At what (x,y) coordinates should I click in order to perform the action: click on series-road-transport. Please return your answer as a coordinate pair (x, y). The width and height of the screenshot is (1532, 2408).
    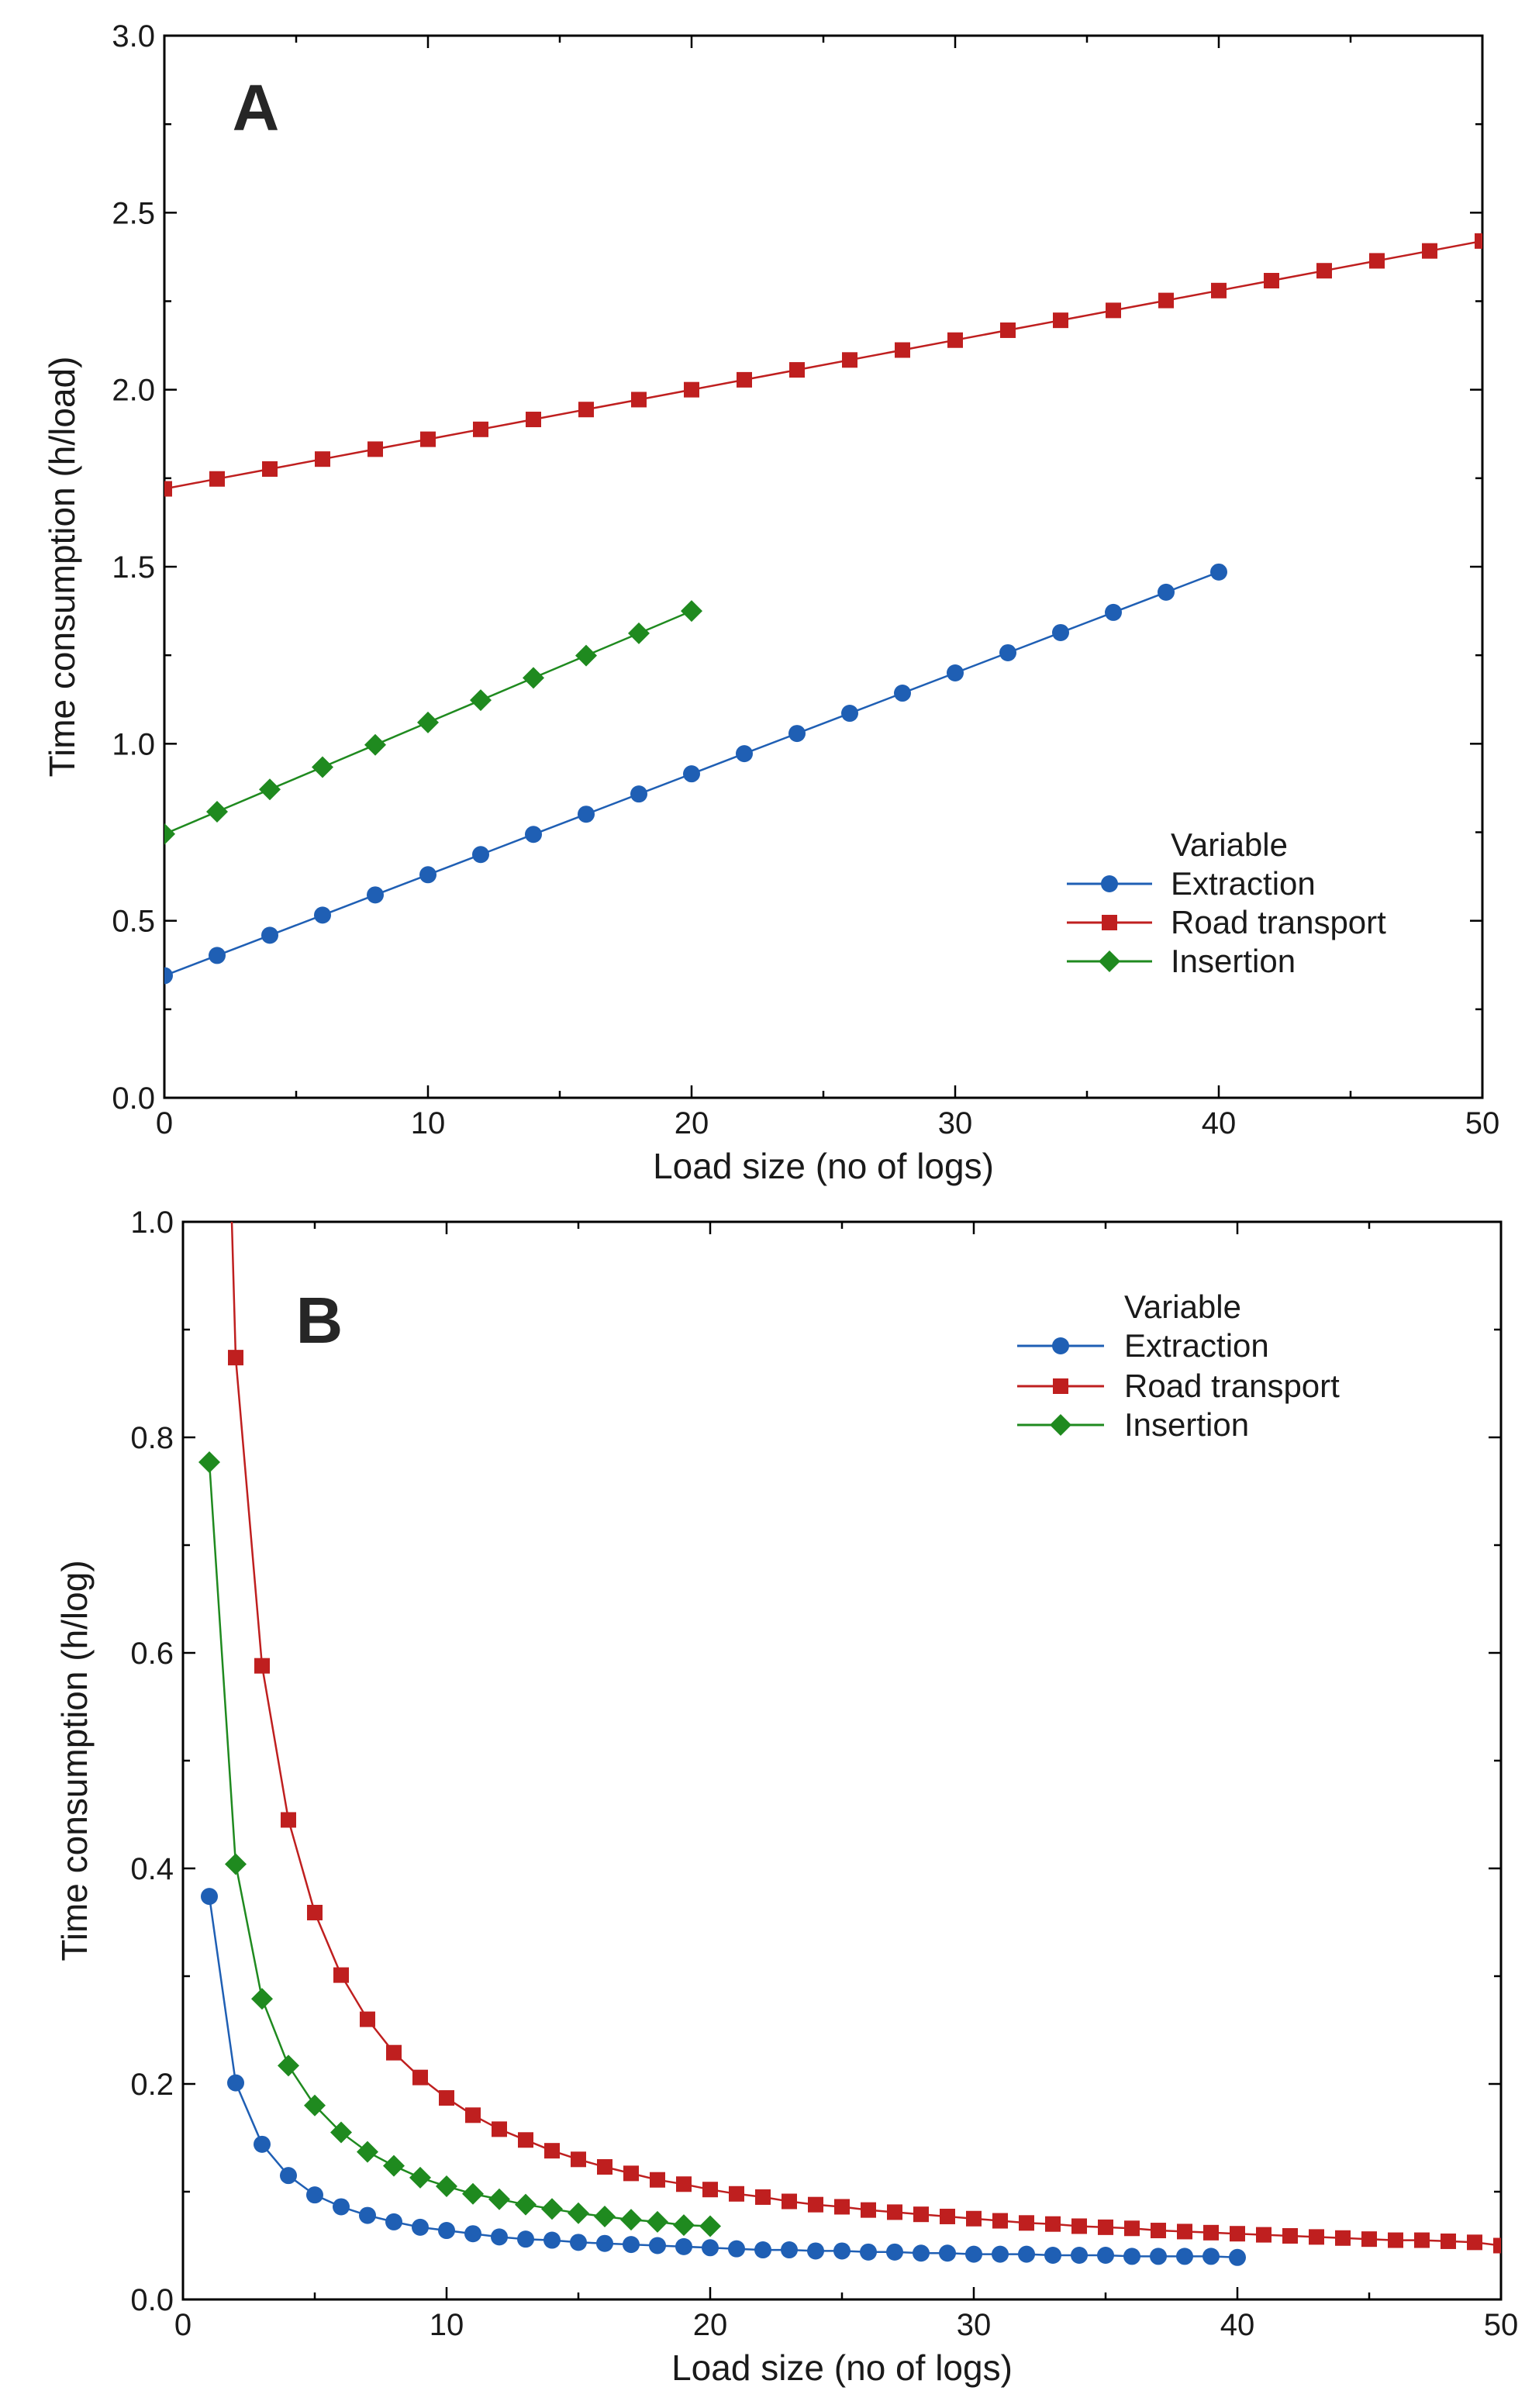
    Looking at the image, I should click on (823, 365).